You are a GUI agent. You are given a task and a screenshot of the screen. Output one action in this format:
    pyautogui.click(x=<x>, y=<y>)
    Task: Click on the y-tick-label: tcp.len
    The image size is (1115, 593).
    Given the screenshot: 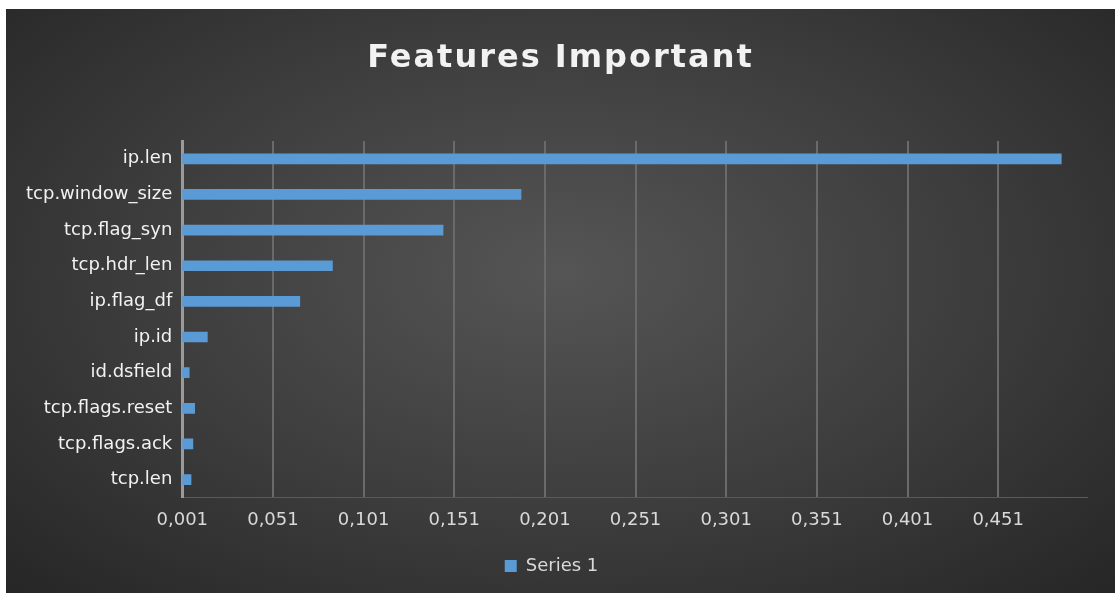 What is the action you would take?
    pyautogui.click(x=141, y=478)
    